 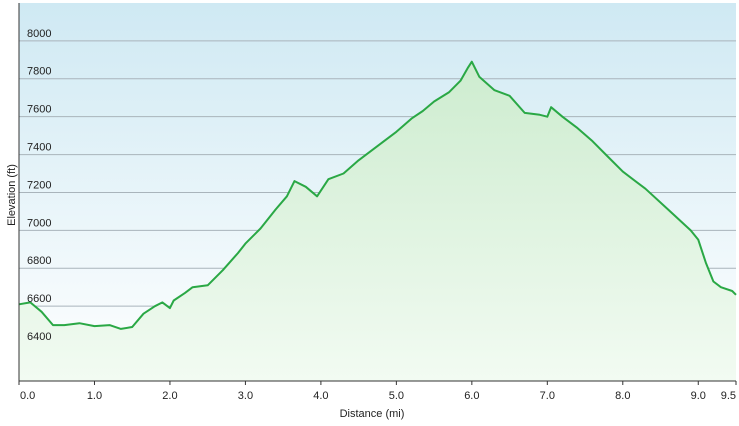 I want to click on x-tick-label: 1.0, so click(x=94, y=396).